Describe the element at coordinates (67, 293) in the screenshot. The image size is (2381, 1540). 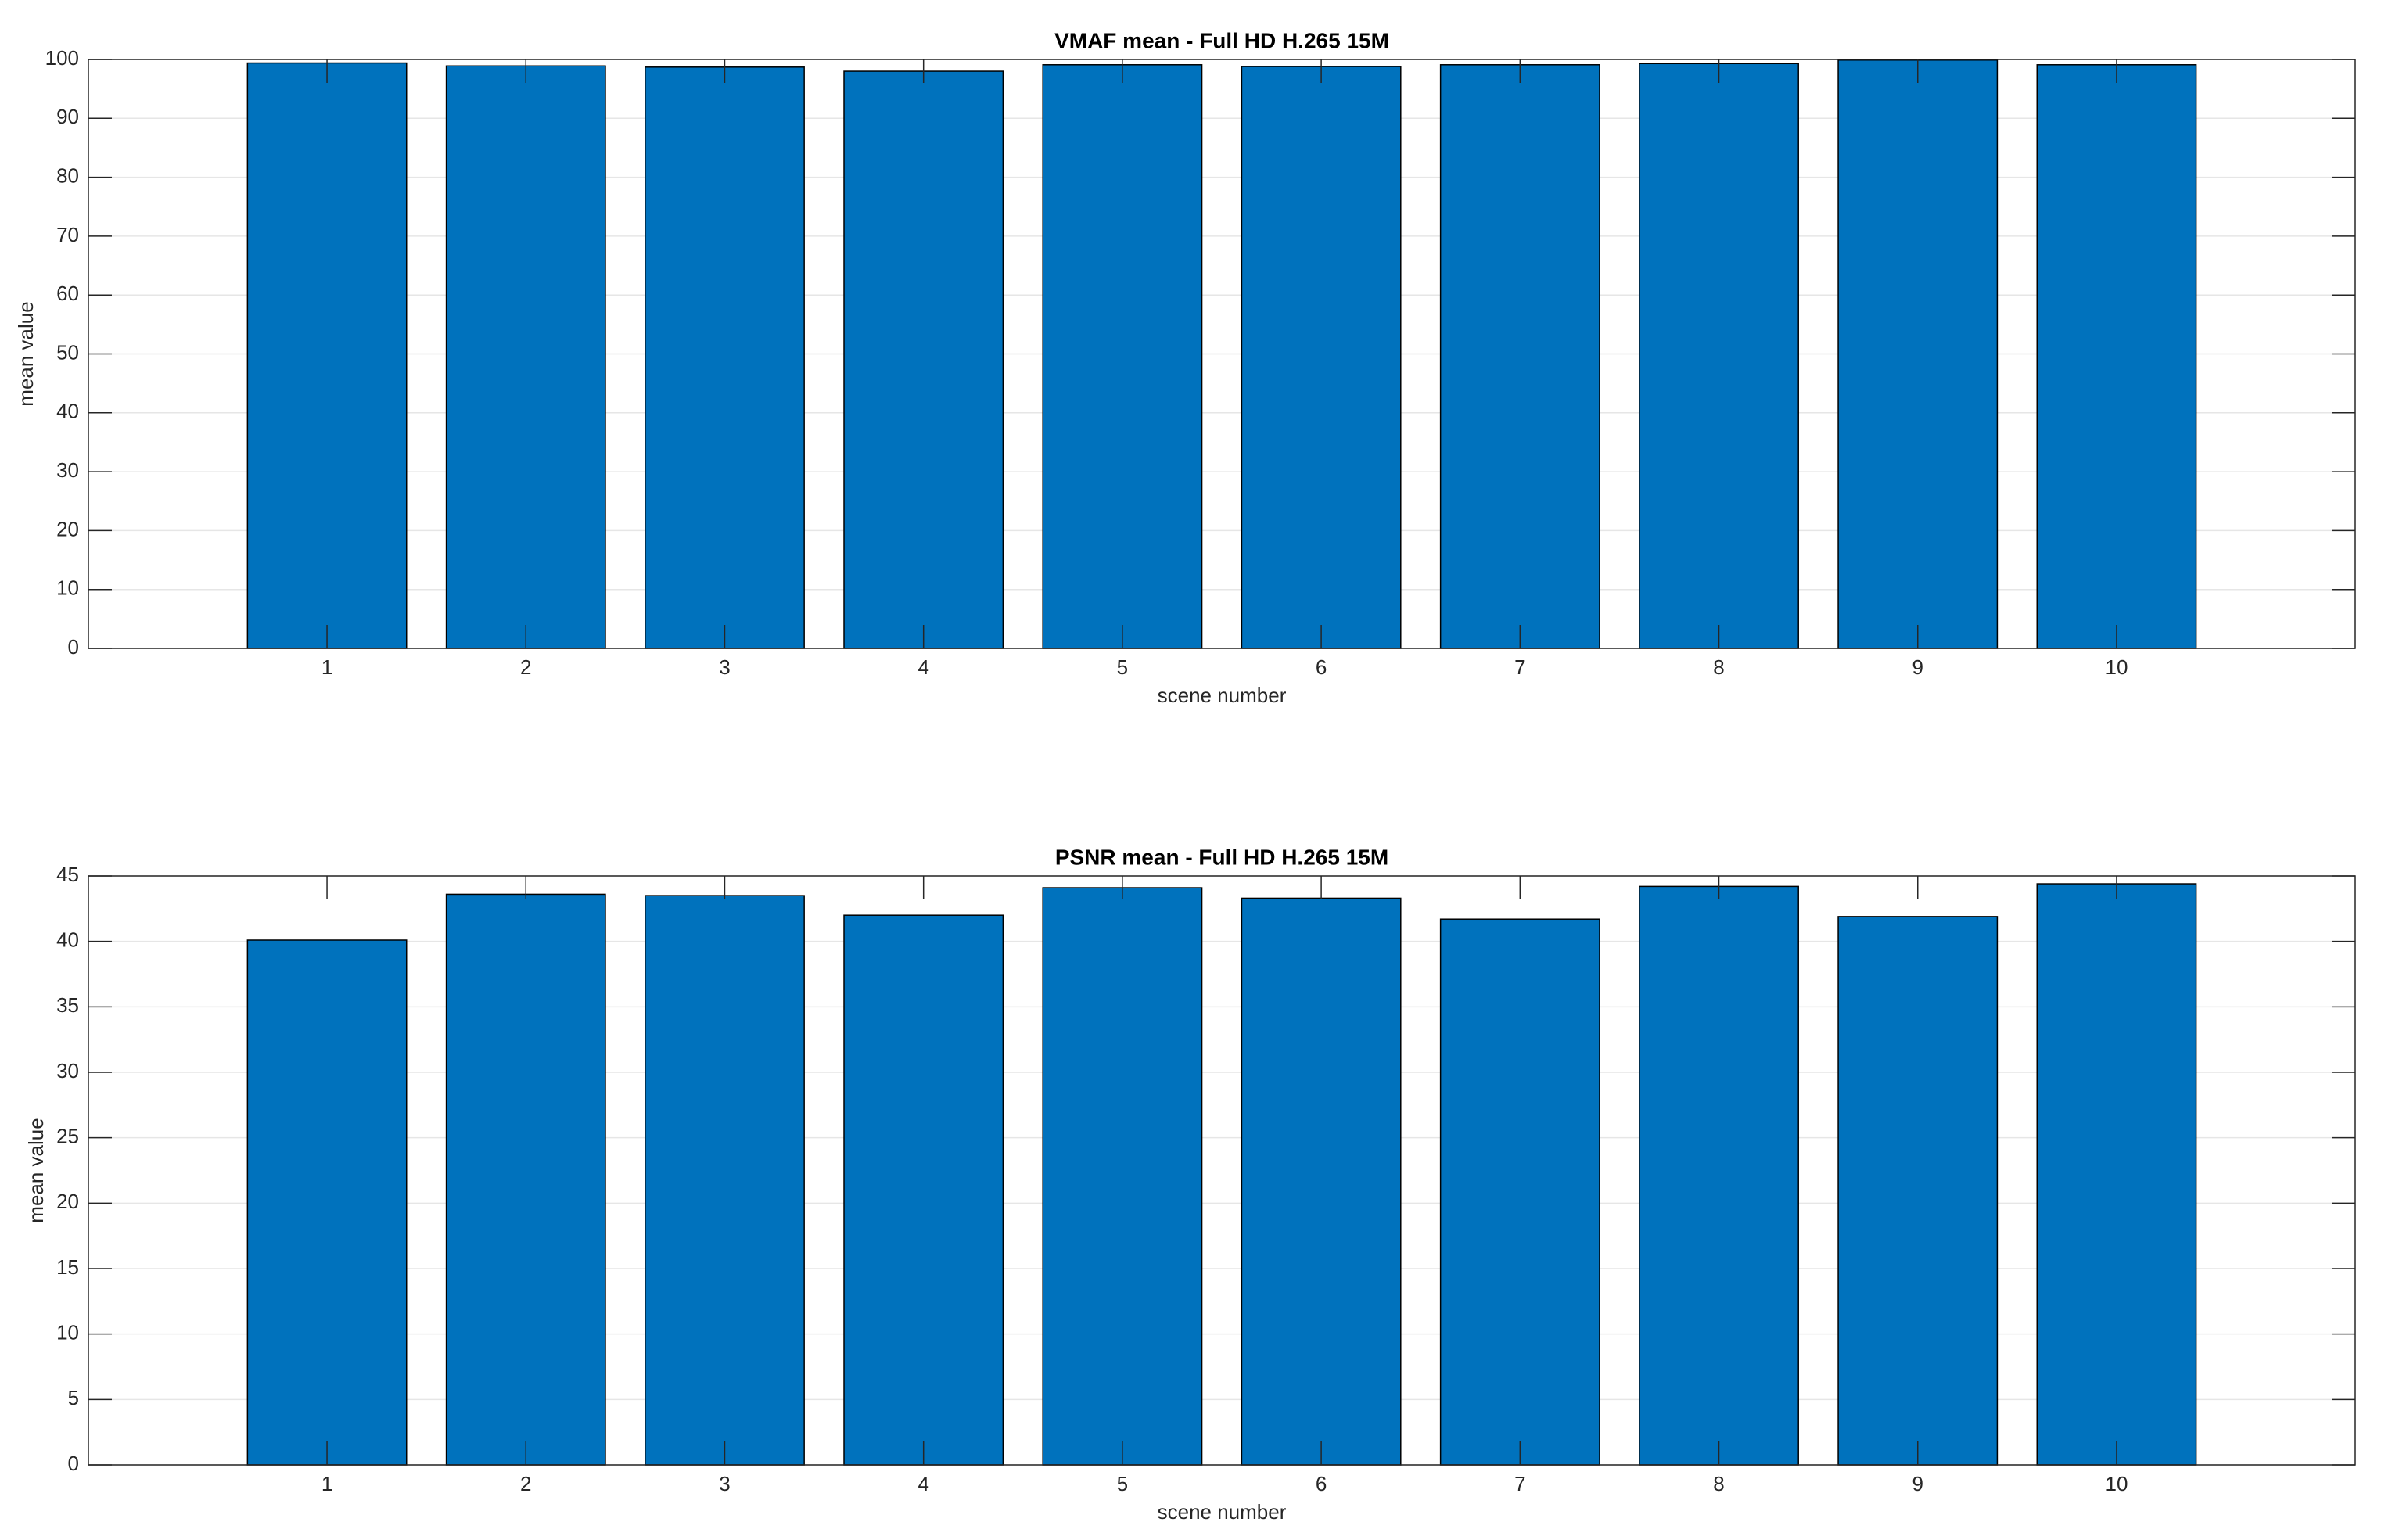
I see `y-tick-label: 60` at that location.